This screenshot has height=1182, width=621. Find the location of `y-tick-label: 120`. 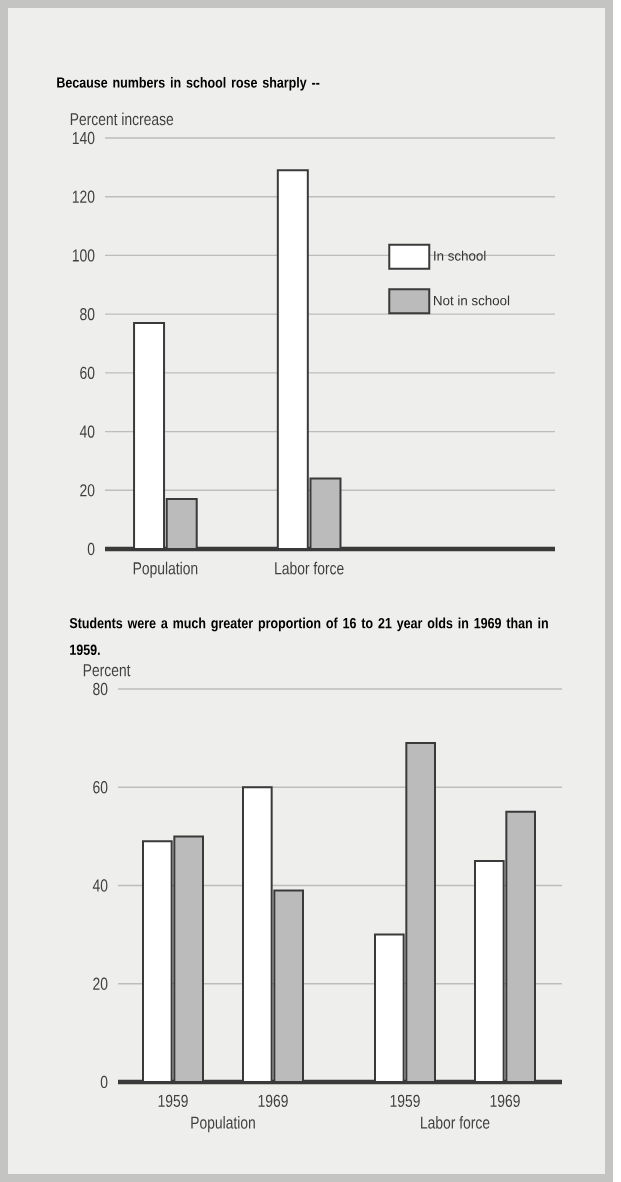

y-tick-label: 120 is located at coordinates (83, 196).